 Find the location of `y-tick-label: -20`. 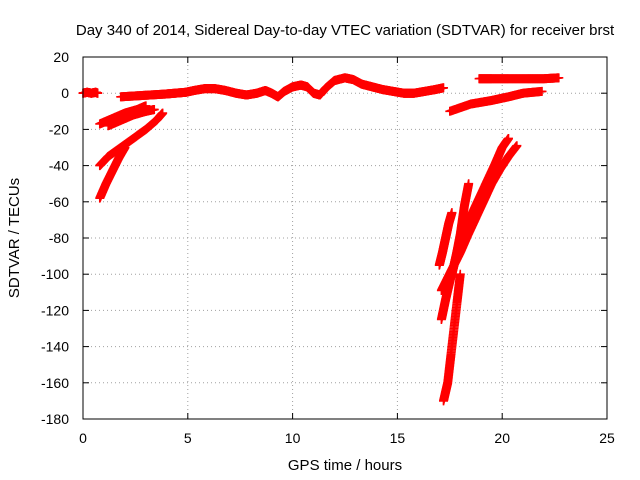

y-tick-label: -20 is located at coordinates (59, 129).